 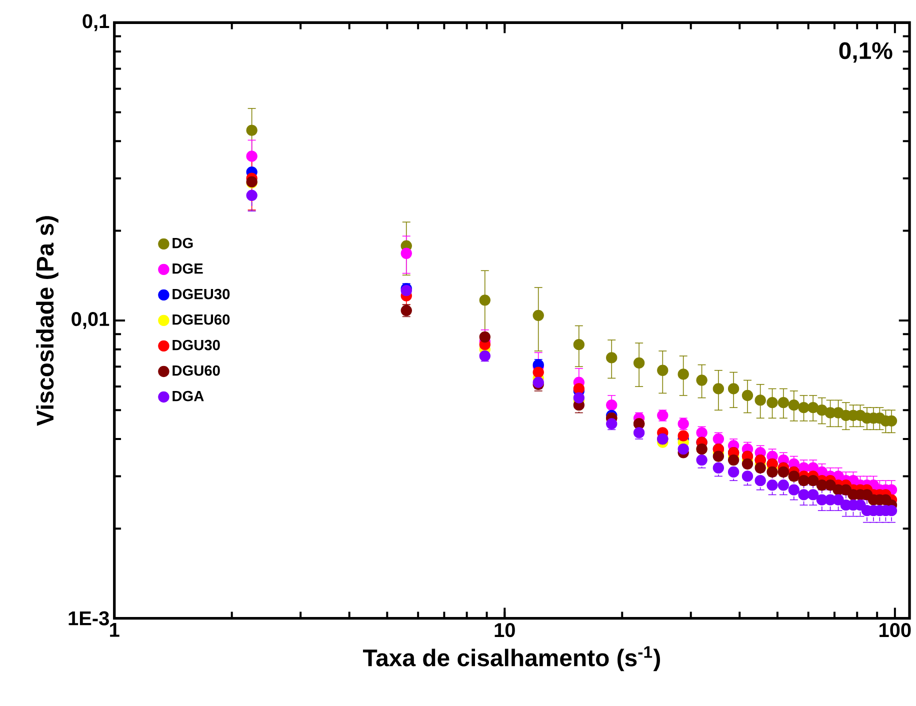 I want to click on legend-label: DGA, so click(x=188, y=396).